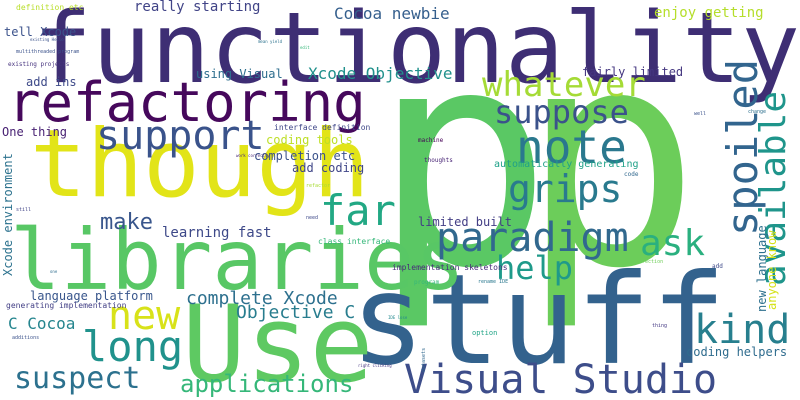  I want to click on word-refactoring: refactoring, so click(187, 102).